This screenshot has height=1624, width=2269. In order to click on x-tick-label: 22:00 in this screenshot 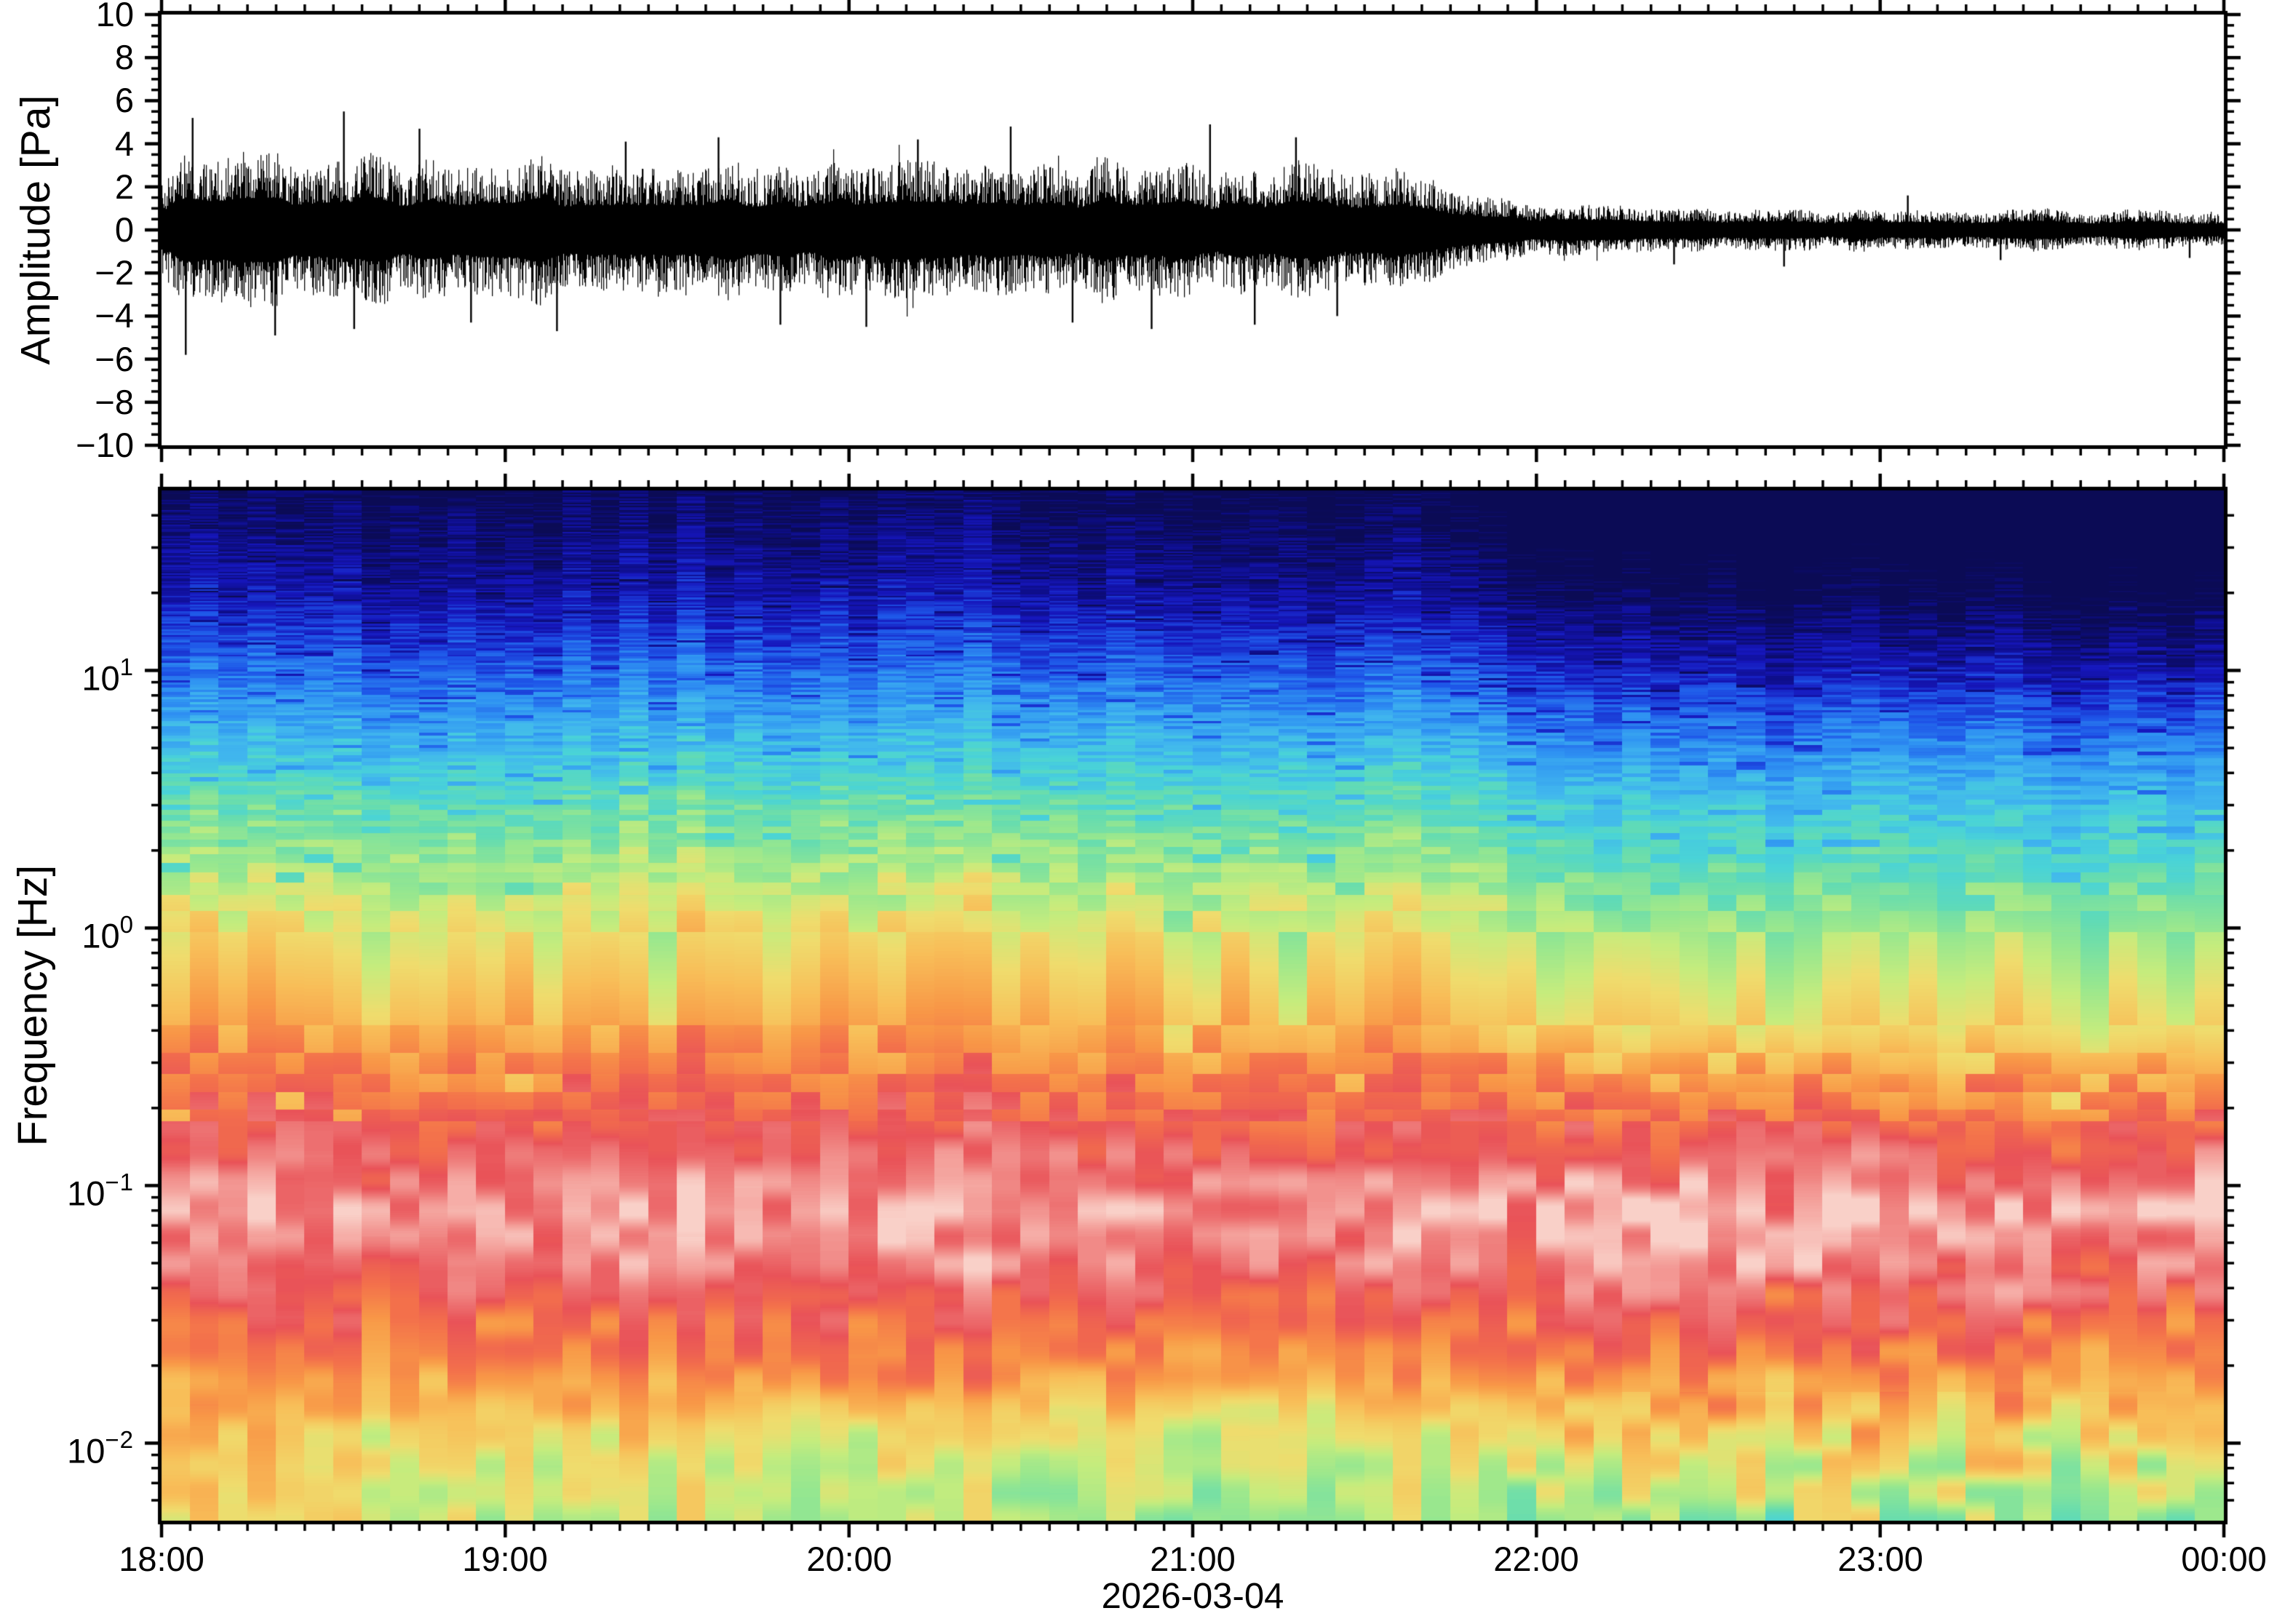, I will do `click(1536, 1559)`.